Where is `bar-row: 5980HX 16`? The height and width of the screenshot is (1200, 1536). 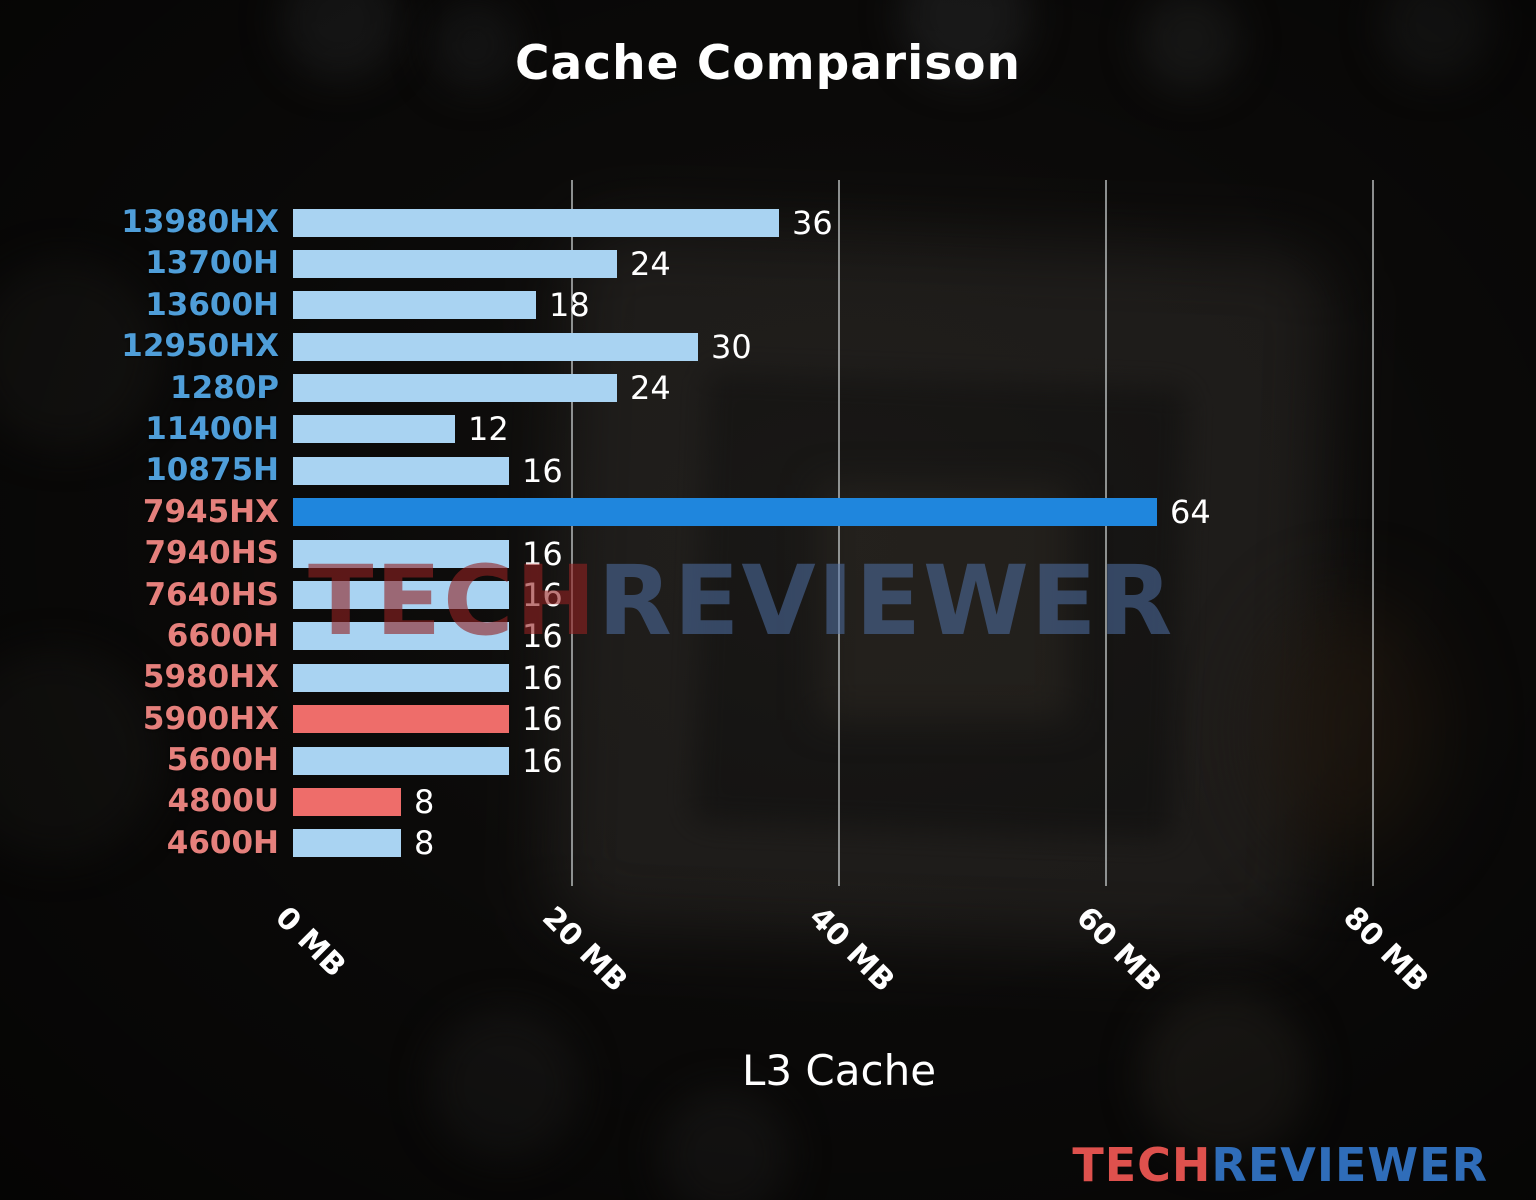
bar-row: 5980HX 16 is located at coordinates (686, 677).